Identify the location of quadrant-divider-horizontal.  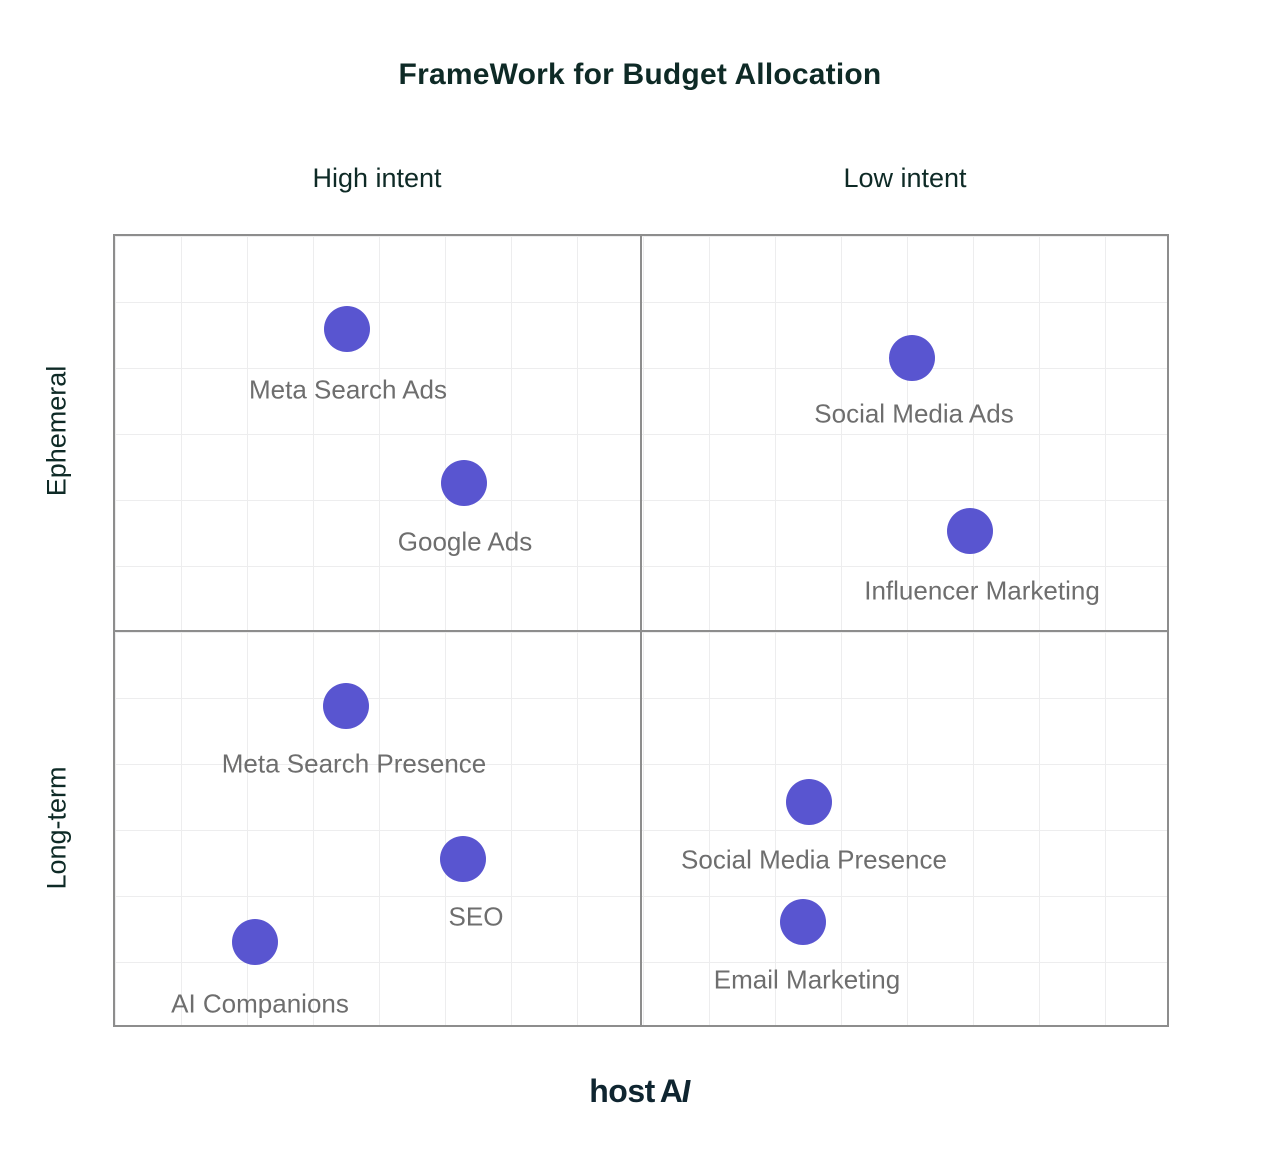
(641, 630).